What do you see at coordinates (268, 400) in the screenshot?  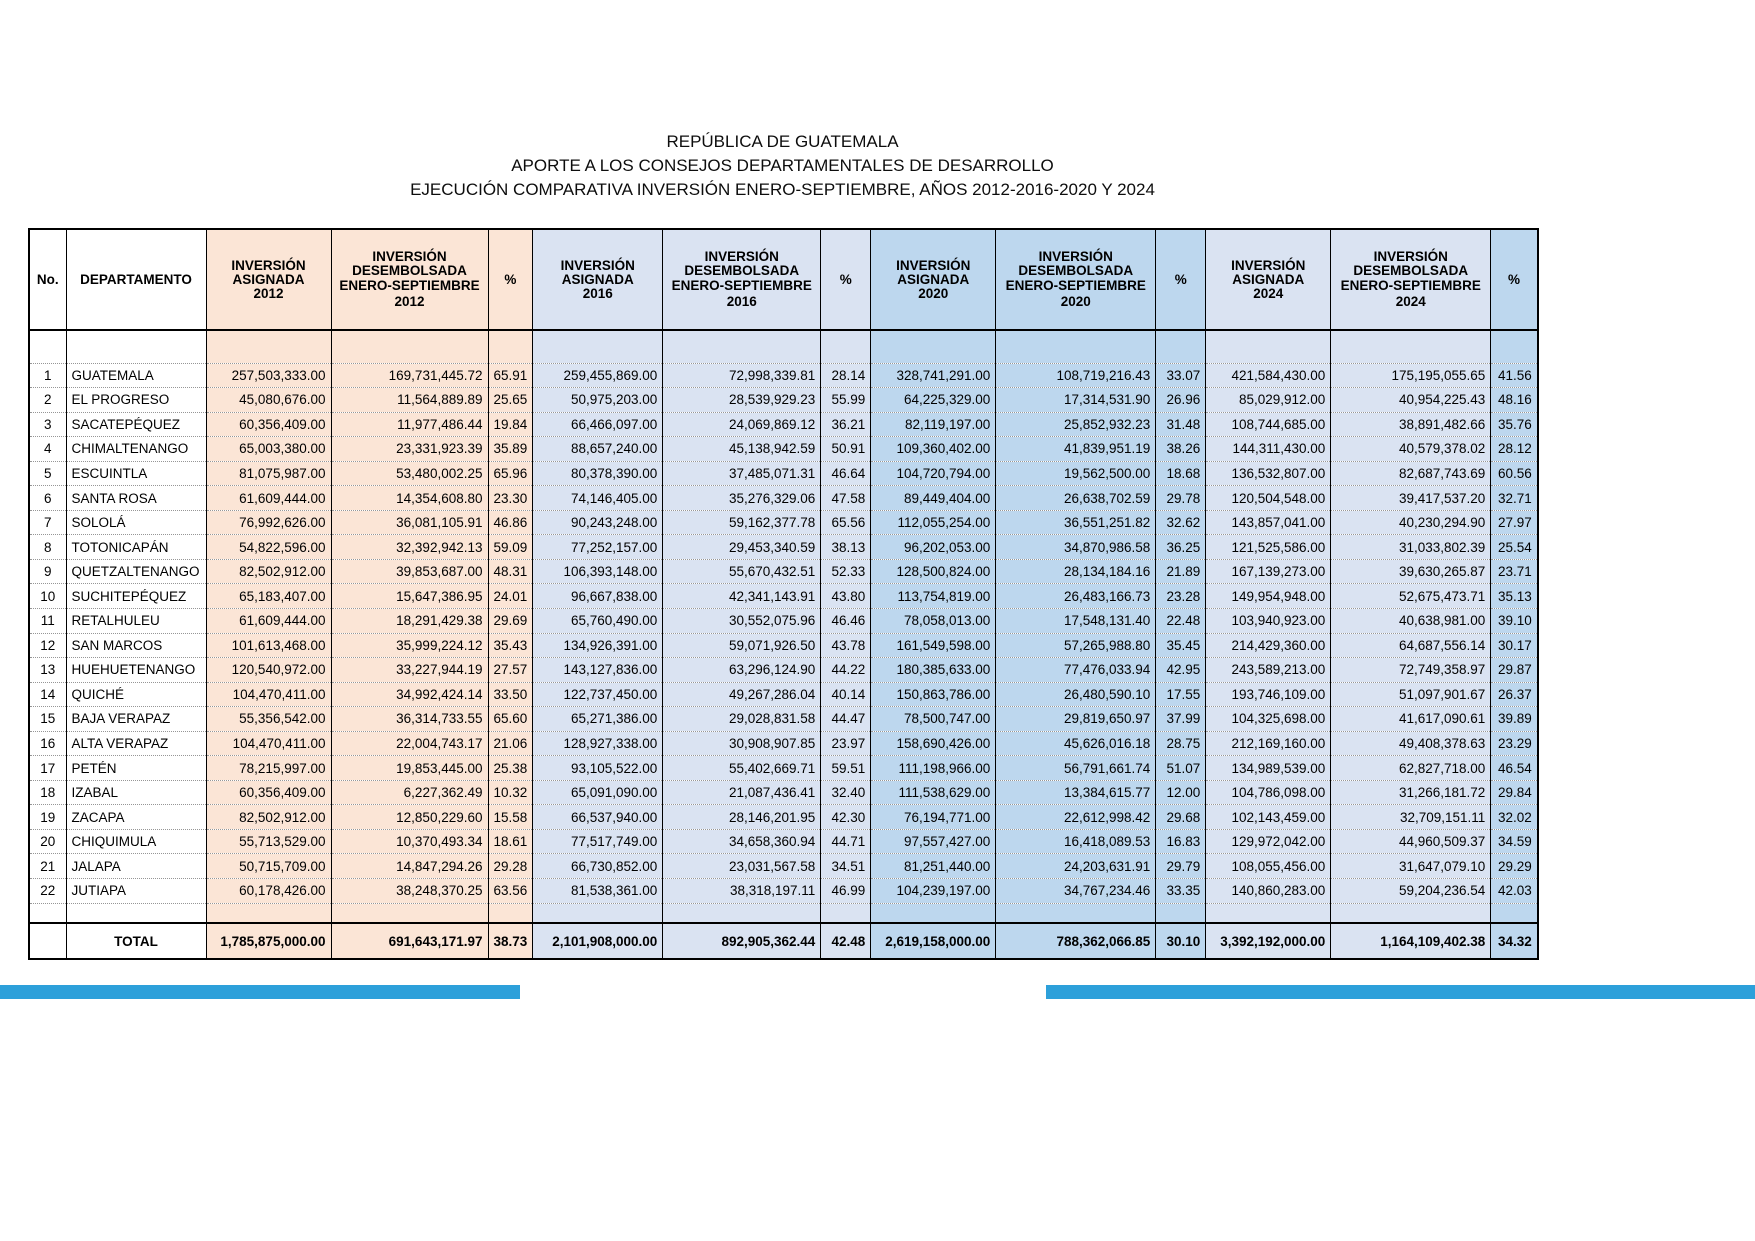 I see `cell-asignada-2012: 45,080,676.00` at bounding box center [268, 400].